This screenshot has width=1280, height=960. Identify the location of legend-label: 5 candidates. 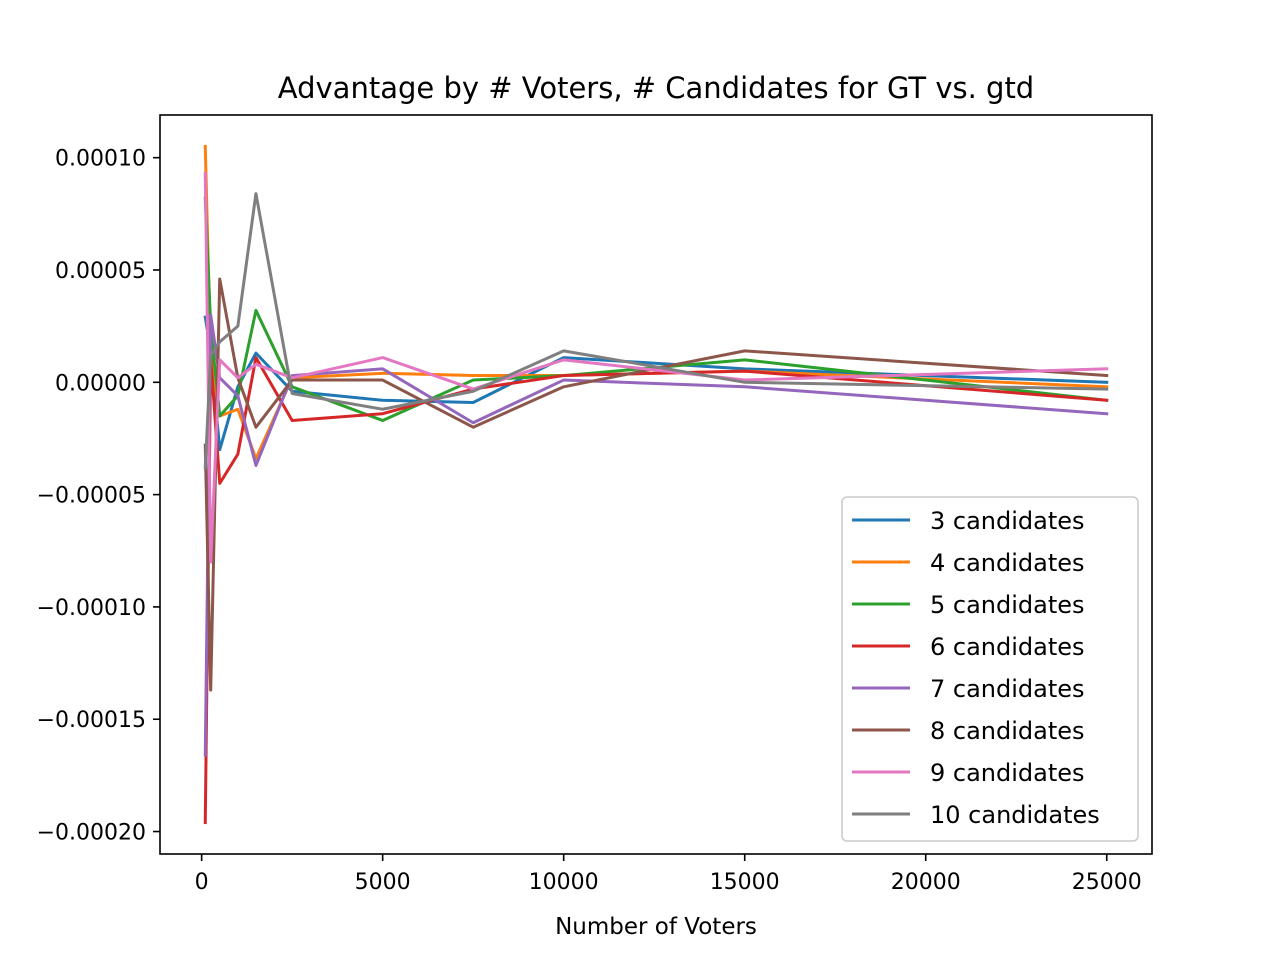
(1007, 605).